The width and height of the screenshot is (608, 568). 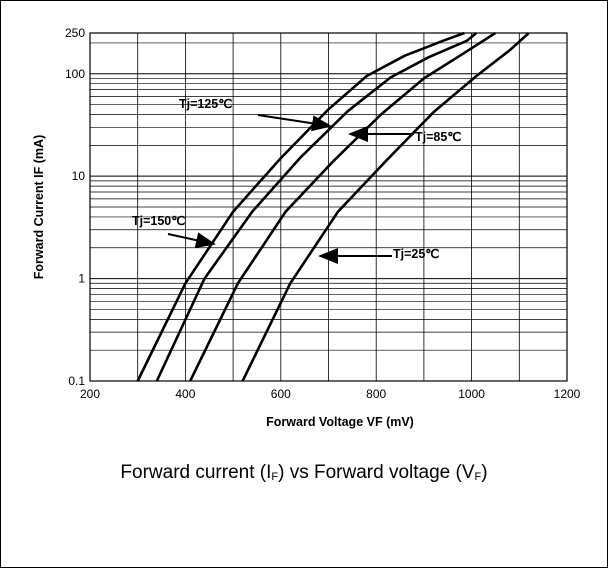 What do you see at coordinates (478, 477) in the screenshot?
I see `caption-subscript-2: F` at bounding box center [478, 477].